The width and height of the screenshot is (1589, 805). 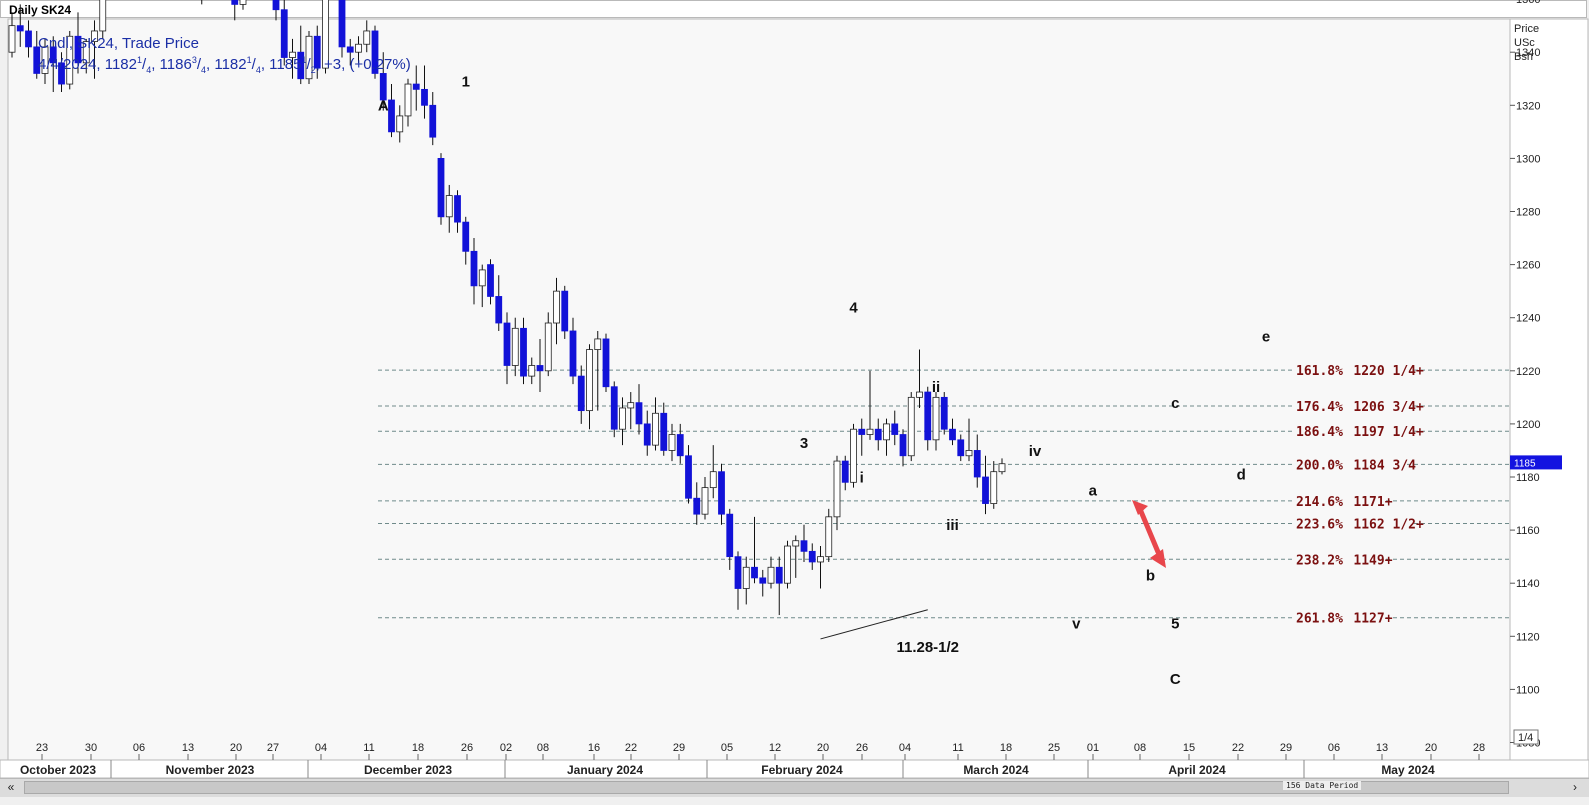 What do you see at coordinates (1175, 403) in the screenshot?
I see `wave-label: c` at bounding box center [1175, 403].